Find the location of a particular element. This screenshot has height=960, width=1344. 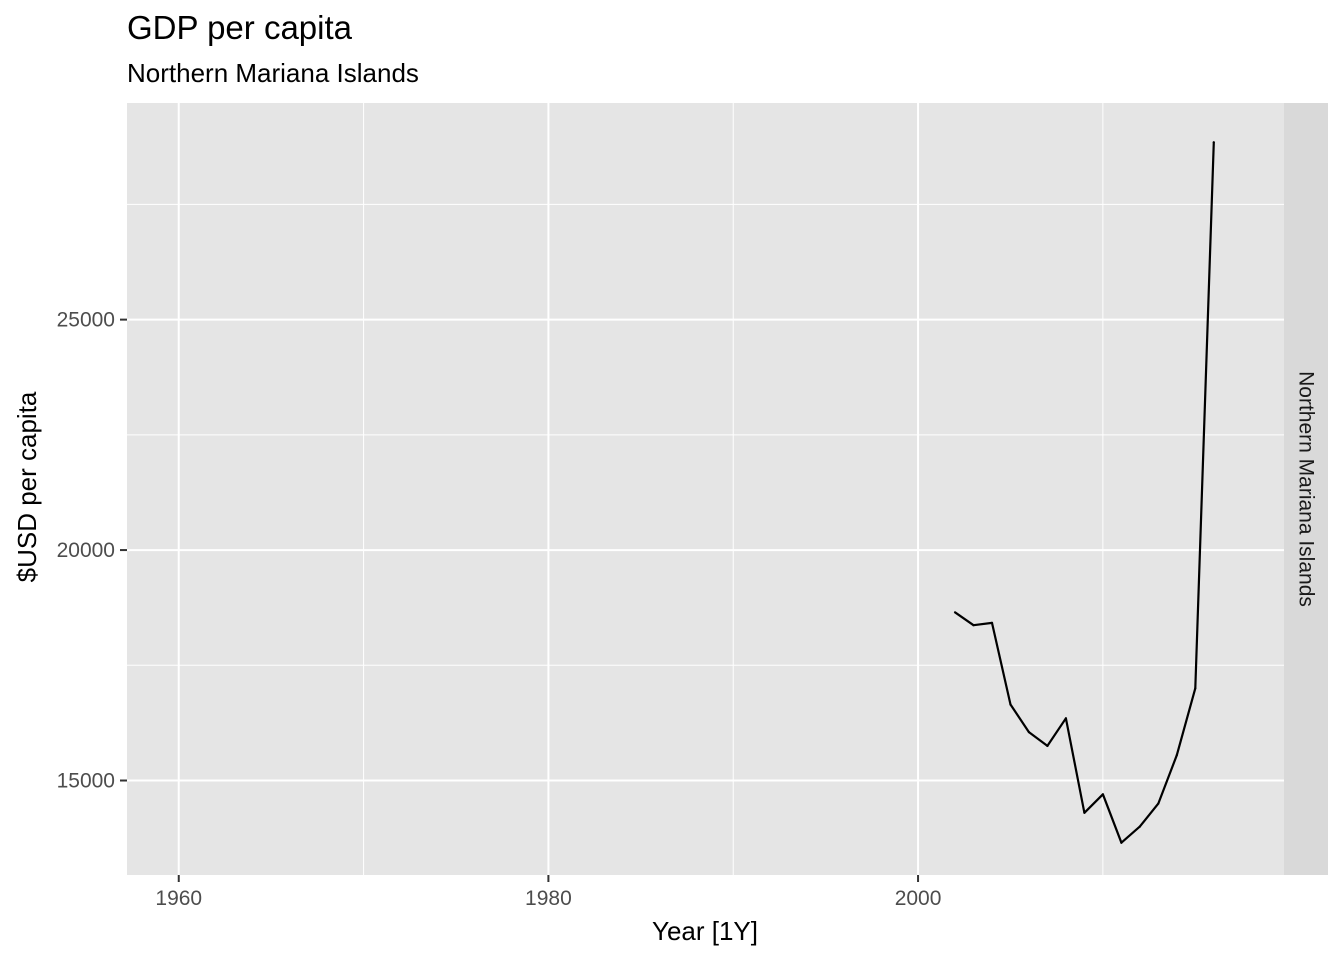

chart-subtitle: Northern Mariana Islands is located at coordinates (273, 73).